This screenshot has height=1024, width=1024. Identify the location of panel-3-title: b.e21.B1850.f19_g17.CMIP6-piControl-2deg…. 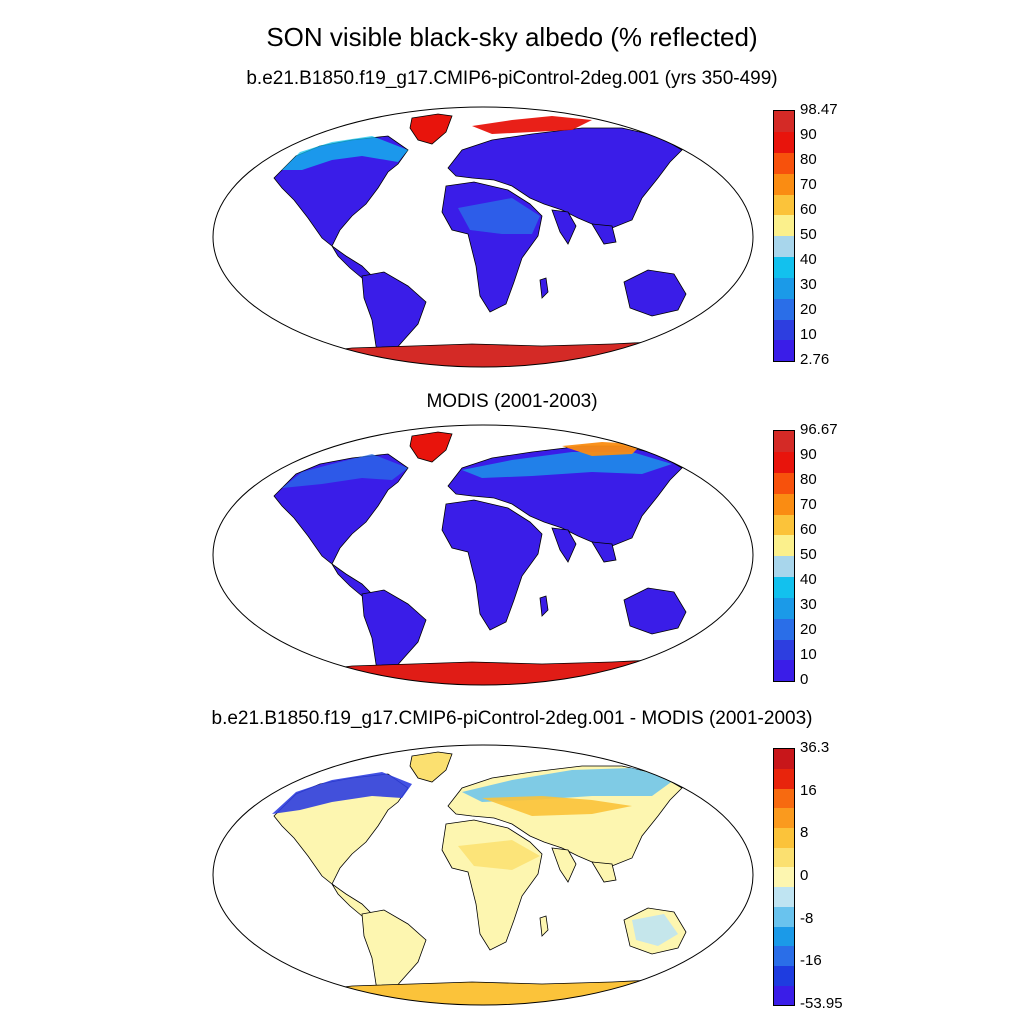
(512, 718).